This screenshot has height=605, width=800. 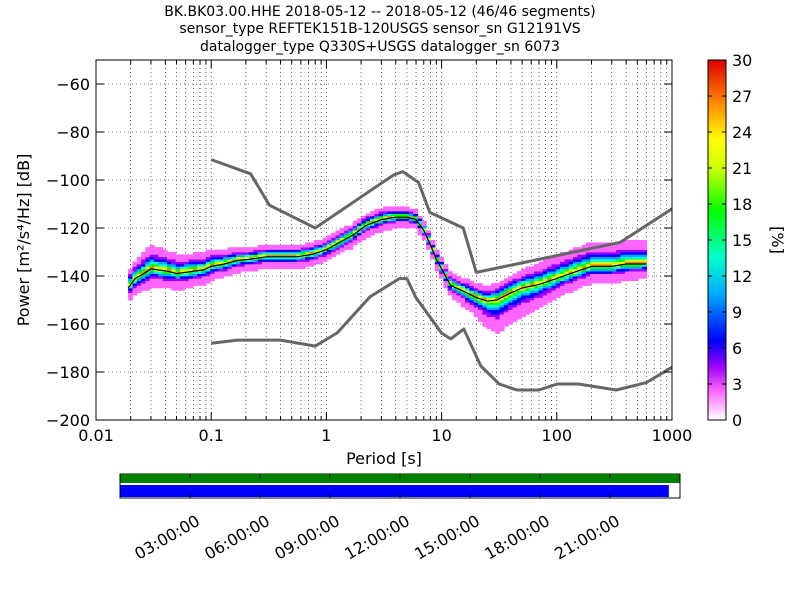 I want to click on time-tick-label: 12:00:00, so click(x=377, y=537).